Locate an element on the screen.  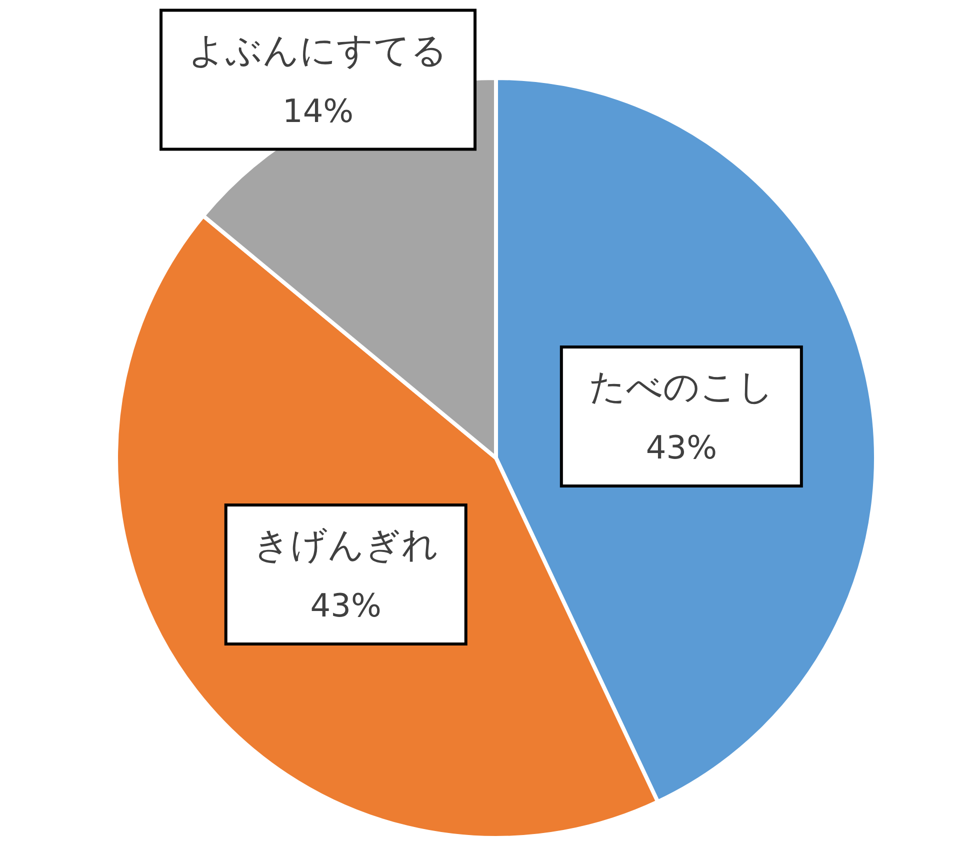
slice-label: よぶんにすてる is located at coordinates (318, 51).